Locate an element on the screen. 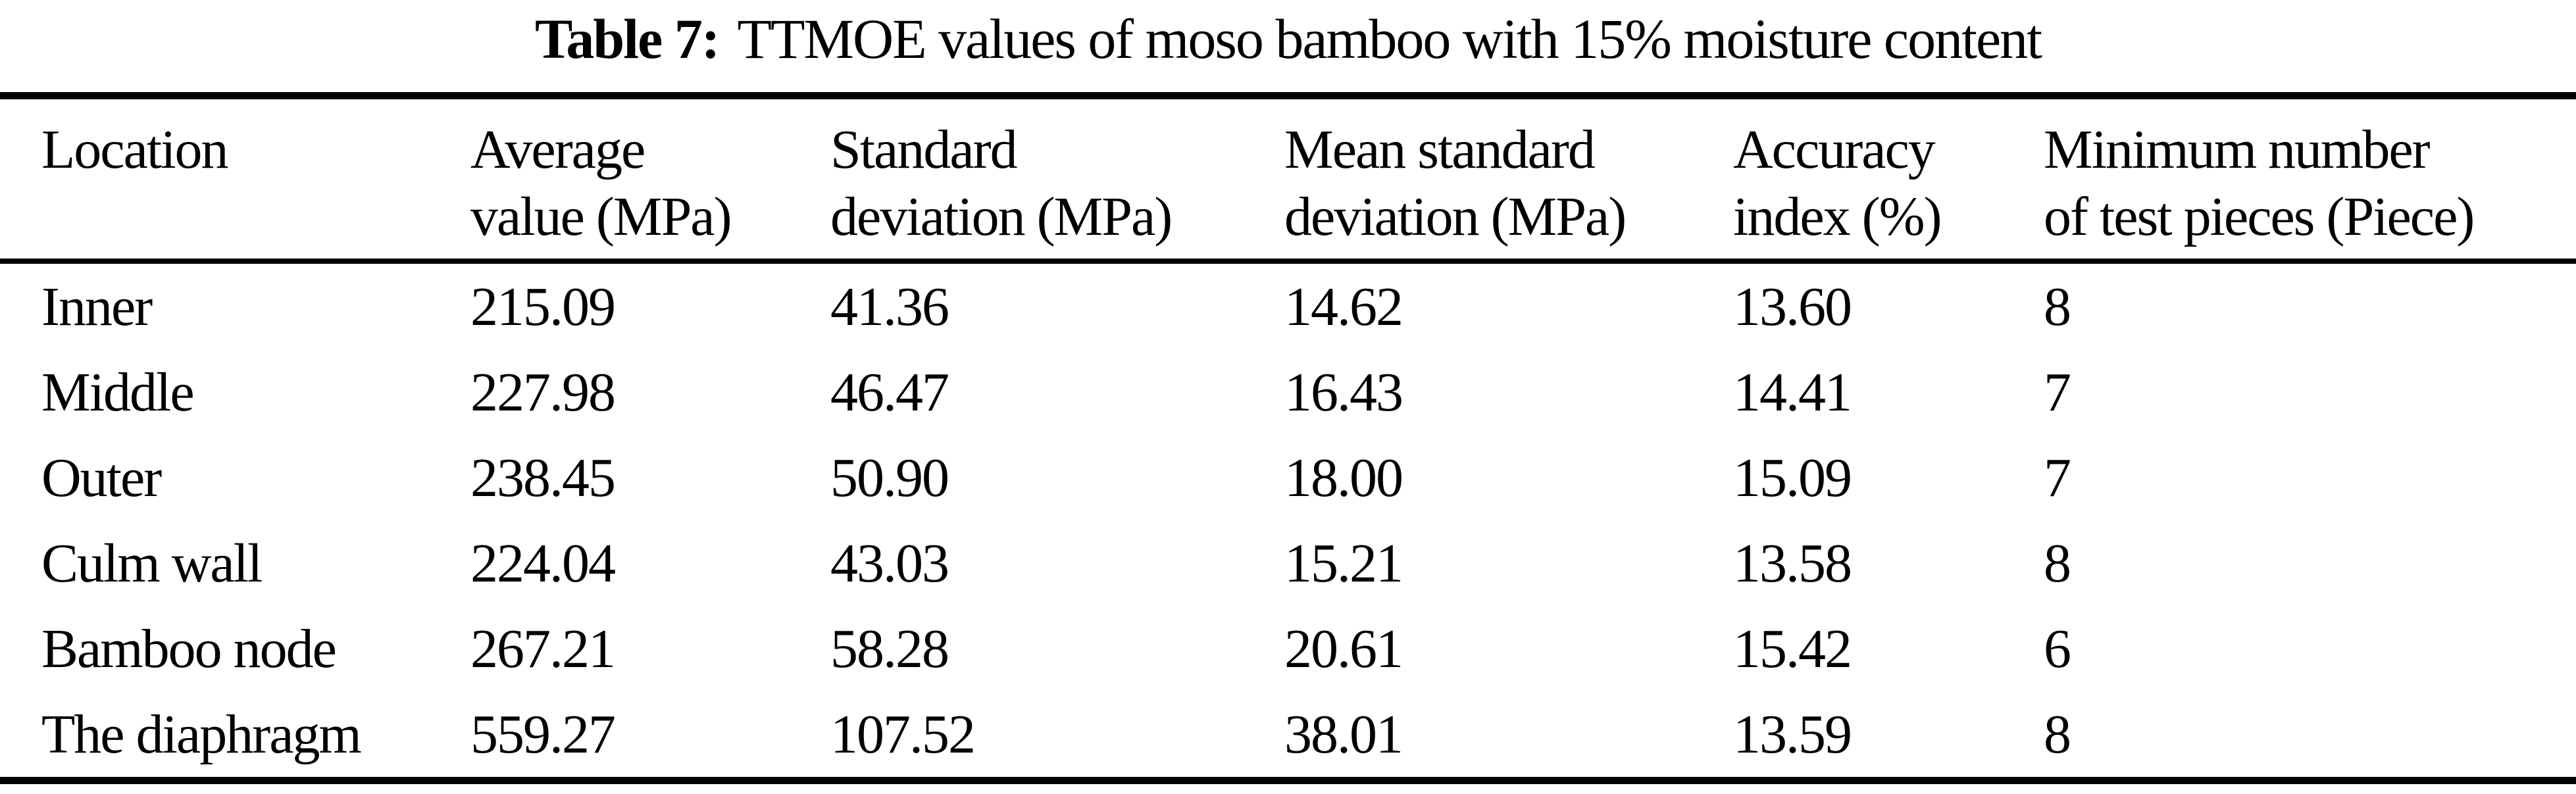 This screenshot has width=2576, height=794. table-row: Bamboo node 267.21 58.28 20.61 15.42 6 is located at coordinates (1288, 648).